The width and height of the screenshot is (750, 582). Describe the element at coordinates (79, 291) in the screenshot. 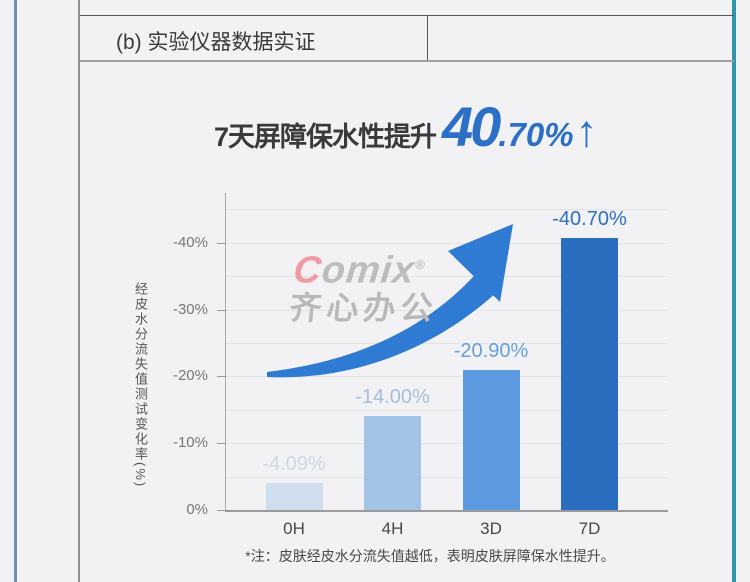

I see `left-gray-border` at that location.